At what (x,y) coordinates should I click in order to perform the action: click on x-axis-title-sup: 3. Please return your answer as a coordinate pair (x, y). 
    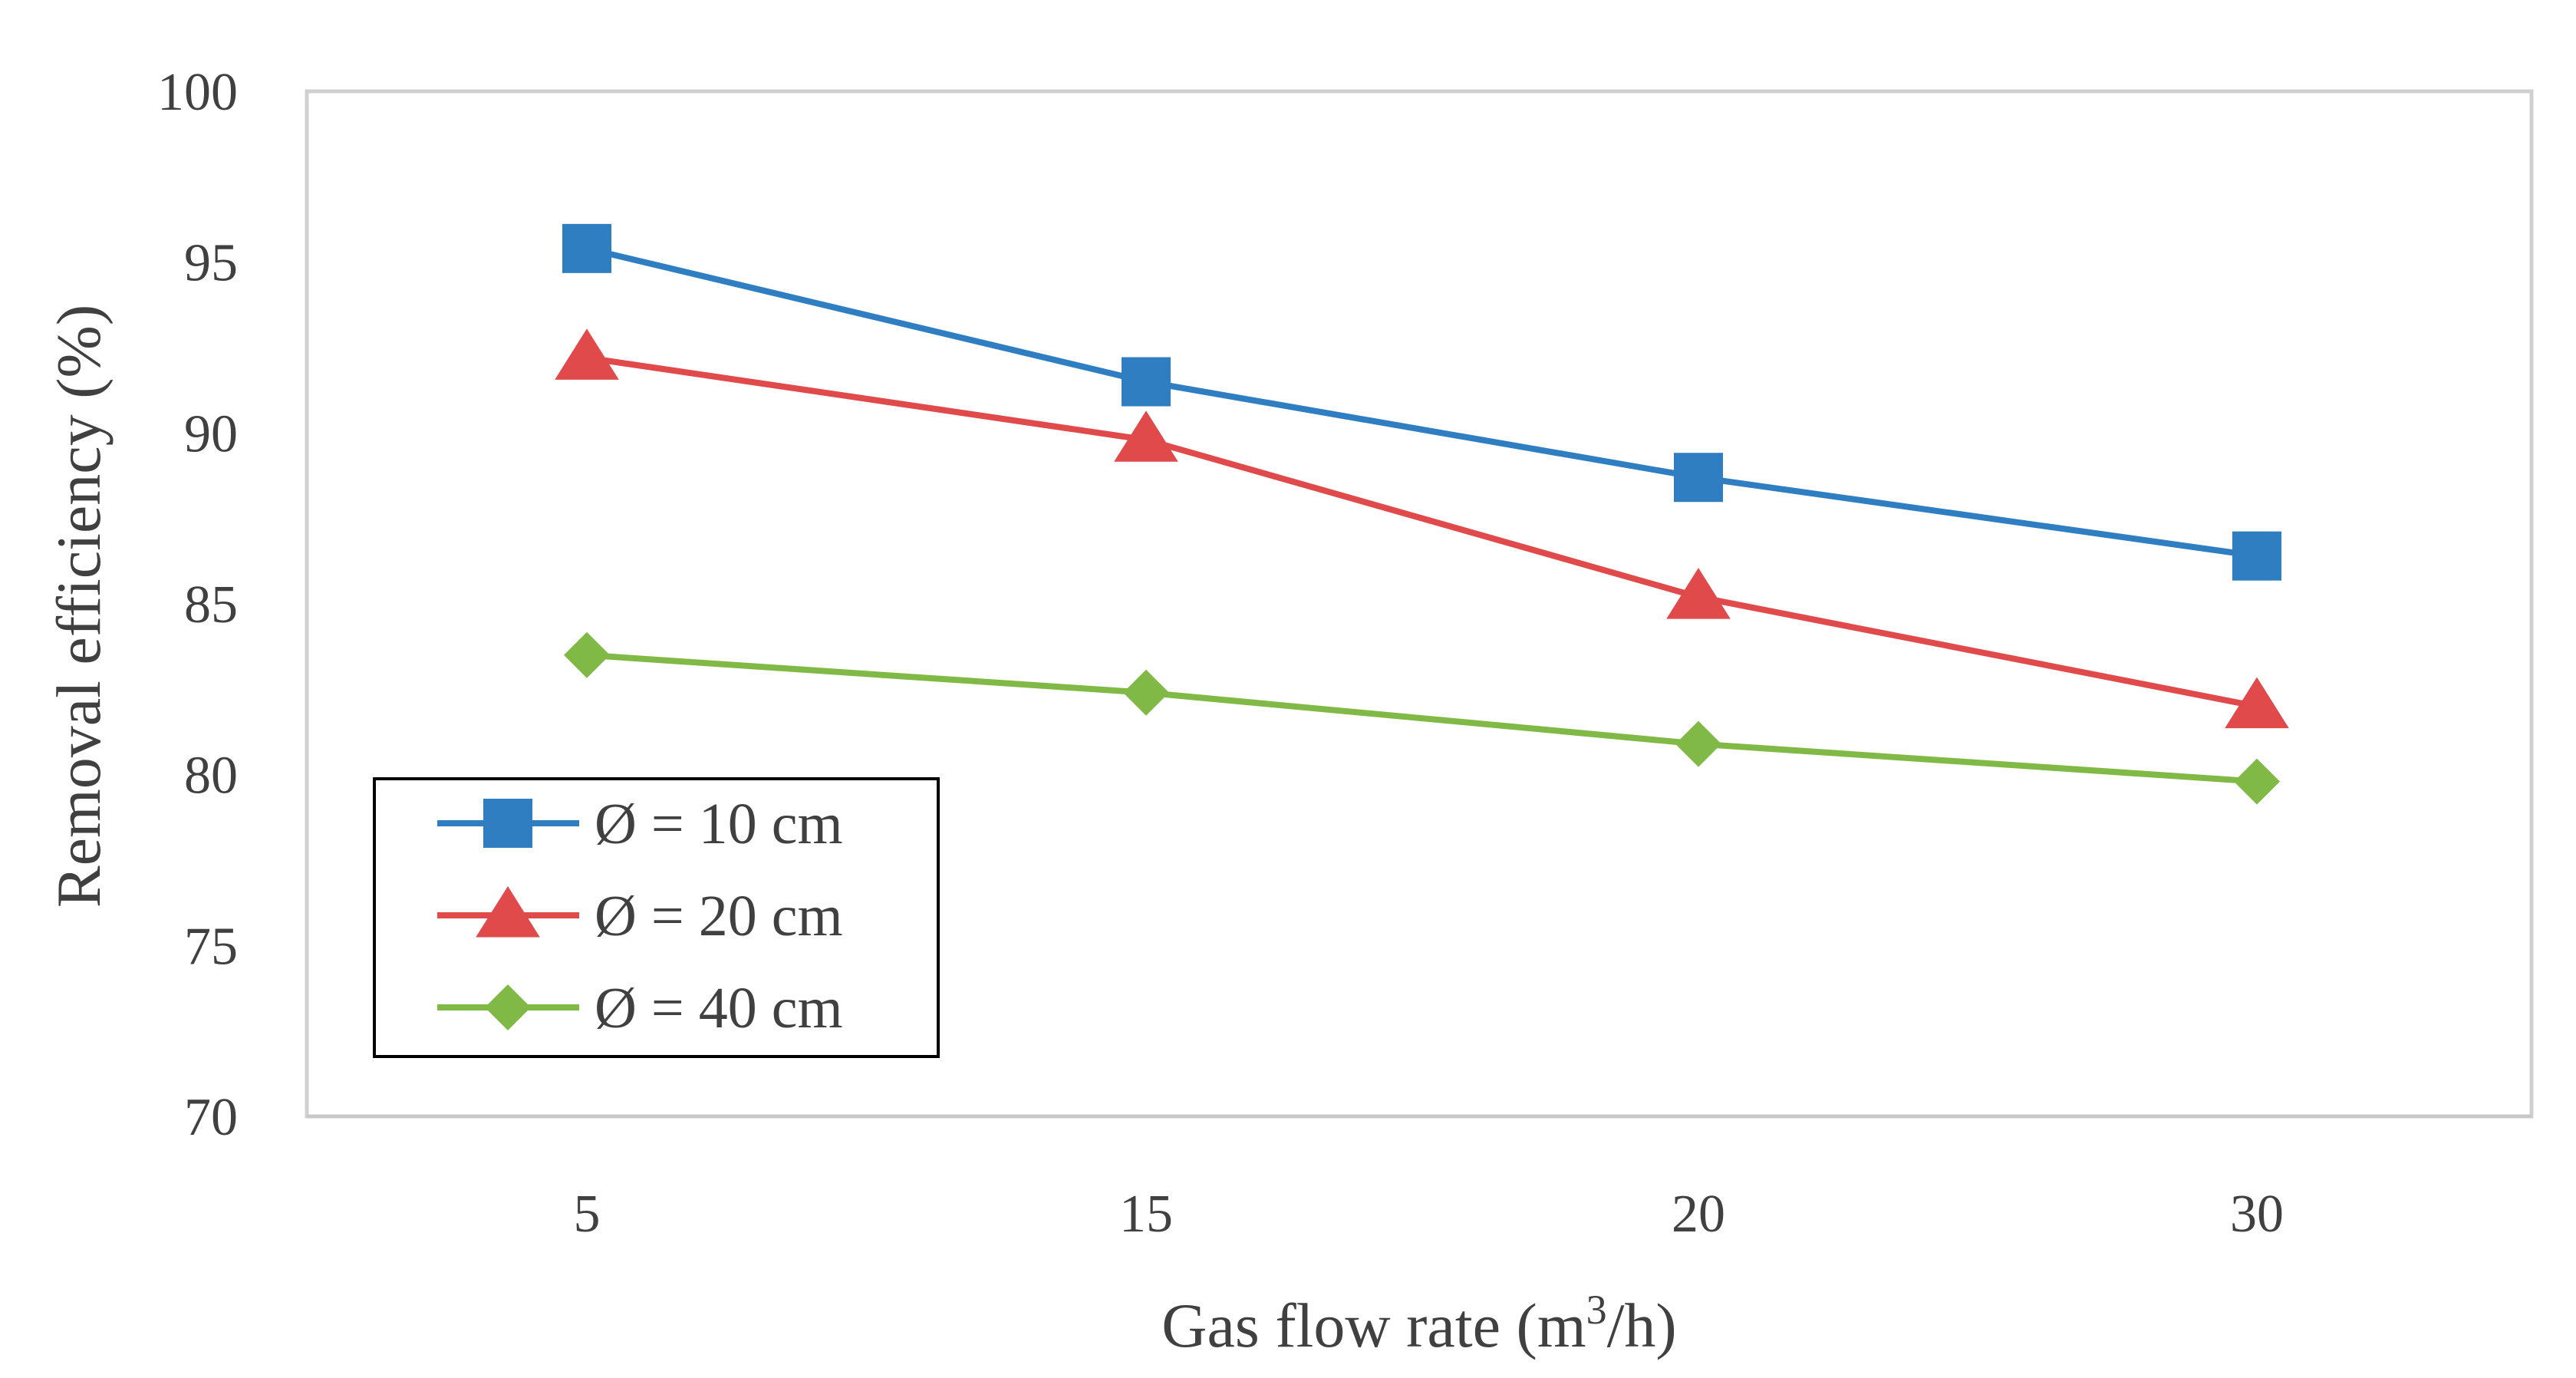
    Looking at the image, I should click on (1596, 1310).